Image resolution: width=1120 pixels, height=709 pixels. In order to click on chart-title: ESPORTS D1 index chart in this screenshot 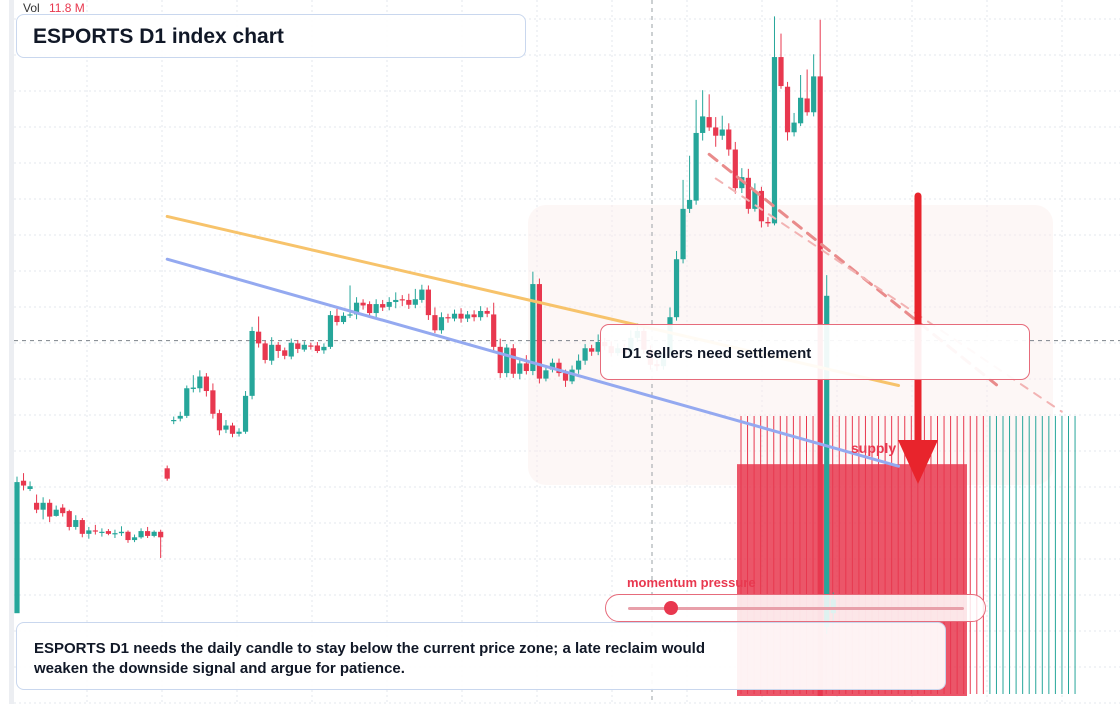, I will do `click(158, 36)`.